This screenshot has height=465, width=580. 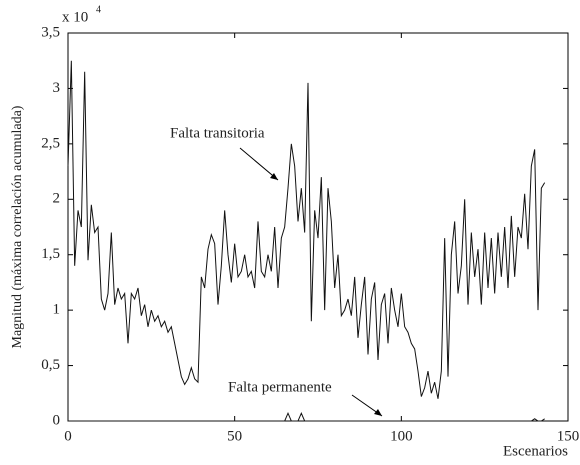 I want to click on data-line, so click(x=306, y=416).